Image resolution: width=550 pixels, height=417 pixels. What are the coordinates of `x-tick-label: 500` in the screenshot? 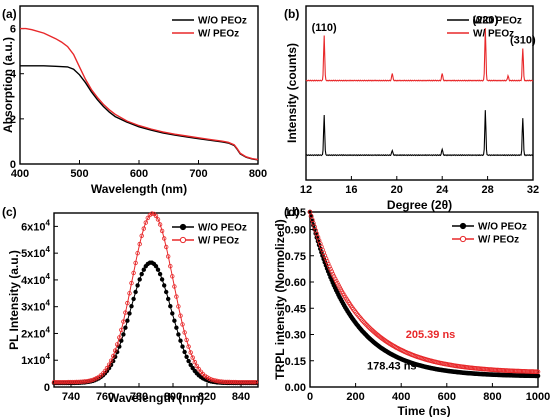 It's located at (79, 174).